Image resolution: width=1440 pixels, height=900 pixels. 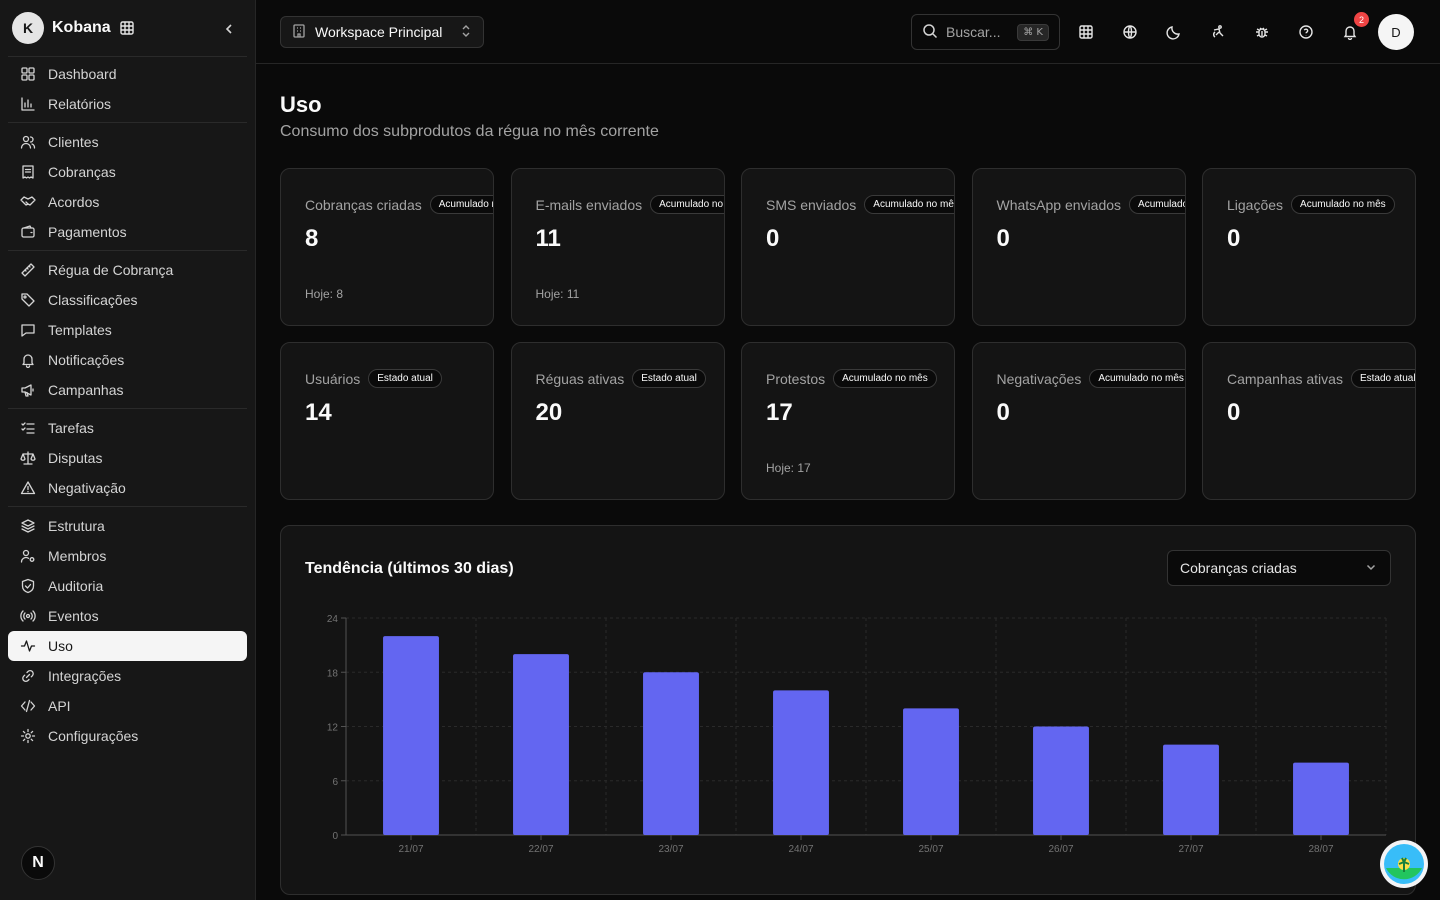 I want to click on help-circle-icon, so click(x=1306, y=32).